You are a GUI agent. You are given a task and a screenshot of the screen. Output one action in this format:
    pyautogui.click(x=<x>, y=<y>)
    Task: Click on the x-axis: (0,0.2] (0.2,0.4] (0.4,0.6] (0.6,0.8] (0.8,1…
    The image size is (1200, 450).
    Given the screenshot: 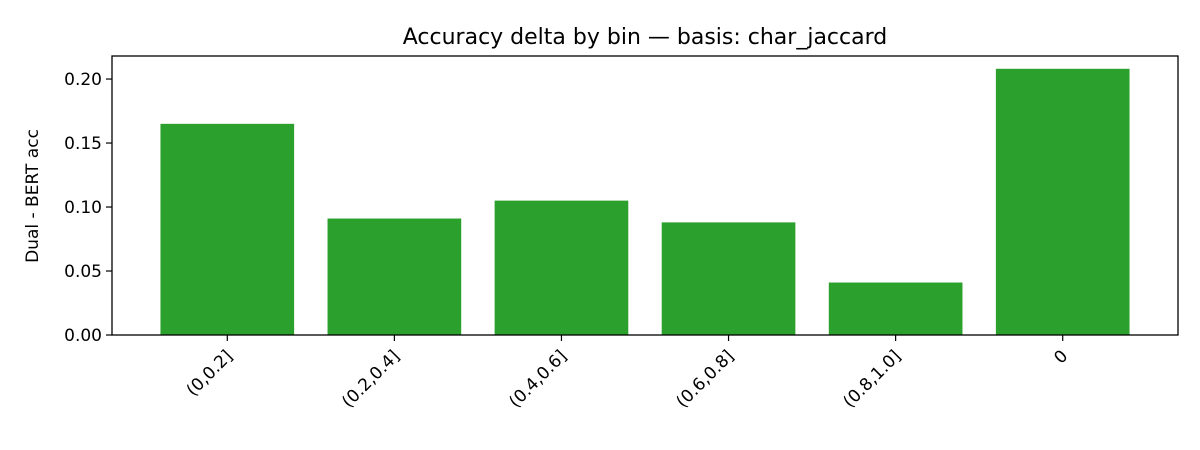 What is the action you would take?
    pyautogui.click(x=627, y=373)
    